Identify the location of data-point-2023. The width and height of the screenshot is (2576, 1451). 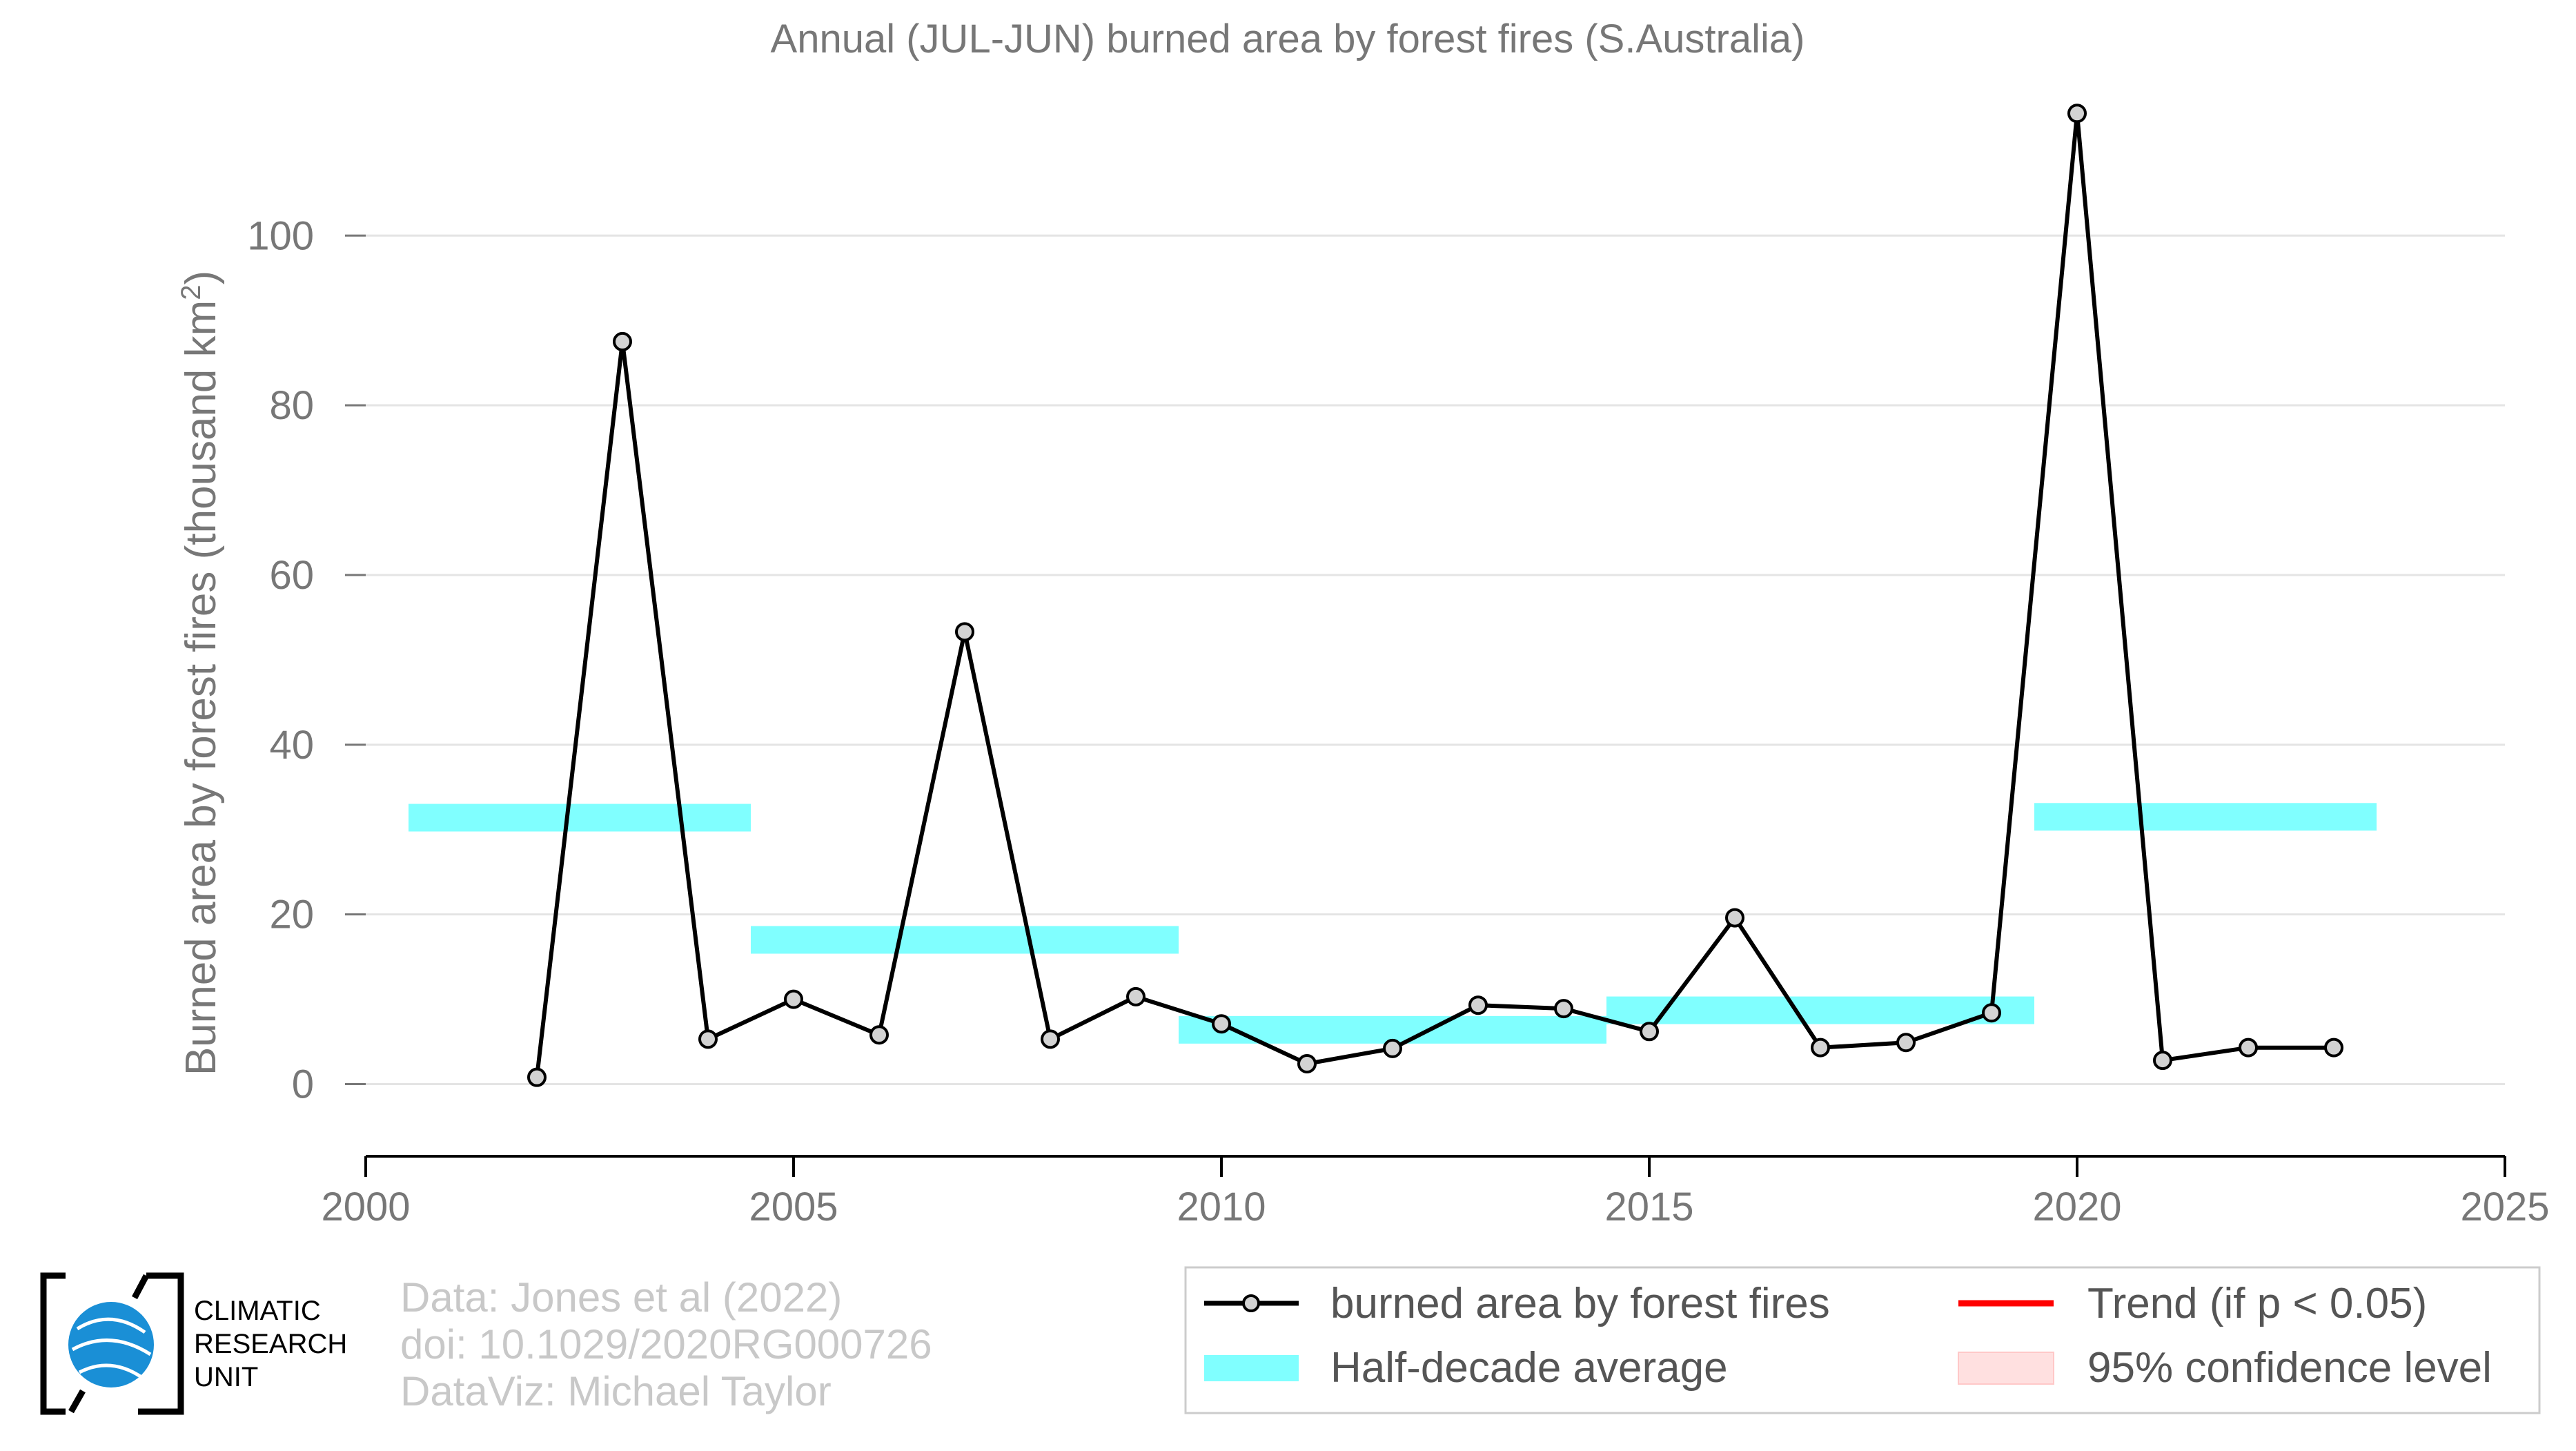
(2333, 1048).